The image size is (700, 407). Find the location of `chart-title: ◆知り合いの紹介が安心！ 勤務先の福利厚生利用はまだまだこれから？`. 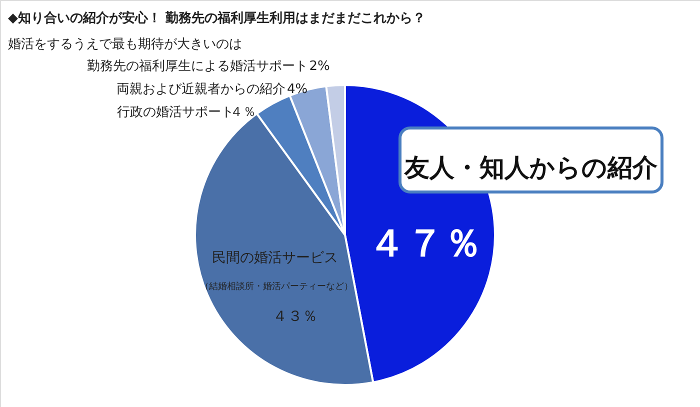

chart-title: ◆知り合いの紹介が安心！ 勤務先の福利厚生利用はまだまだこれから？ is located at coordinates (217, 18).